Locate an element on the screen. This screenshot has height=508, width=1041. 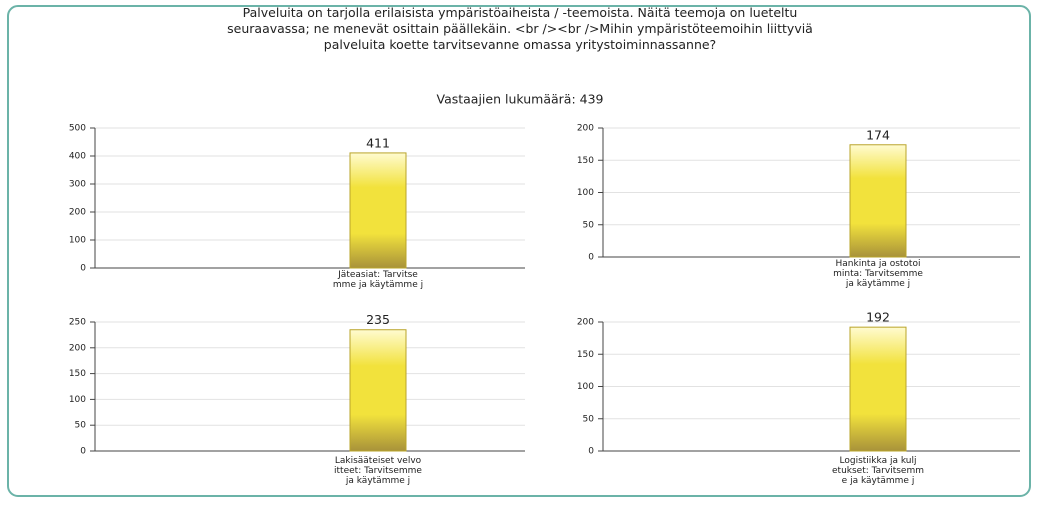
value-label: 235 is located at coordinates (378, 319).